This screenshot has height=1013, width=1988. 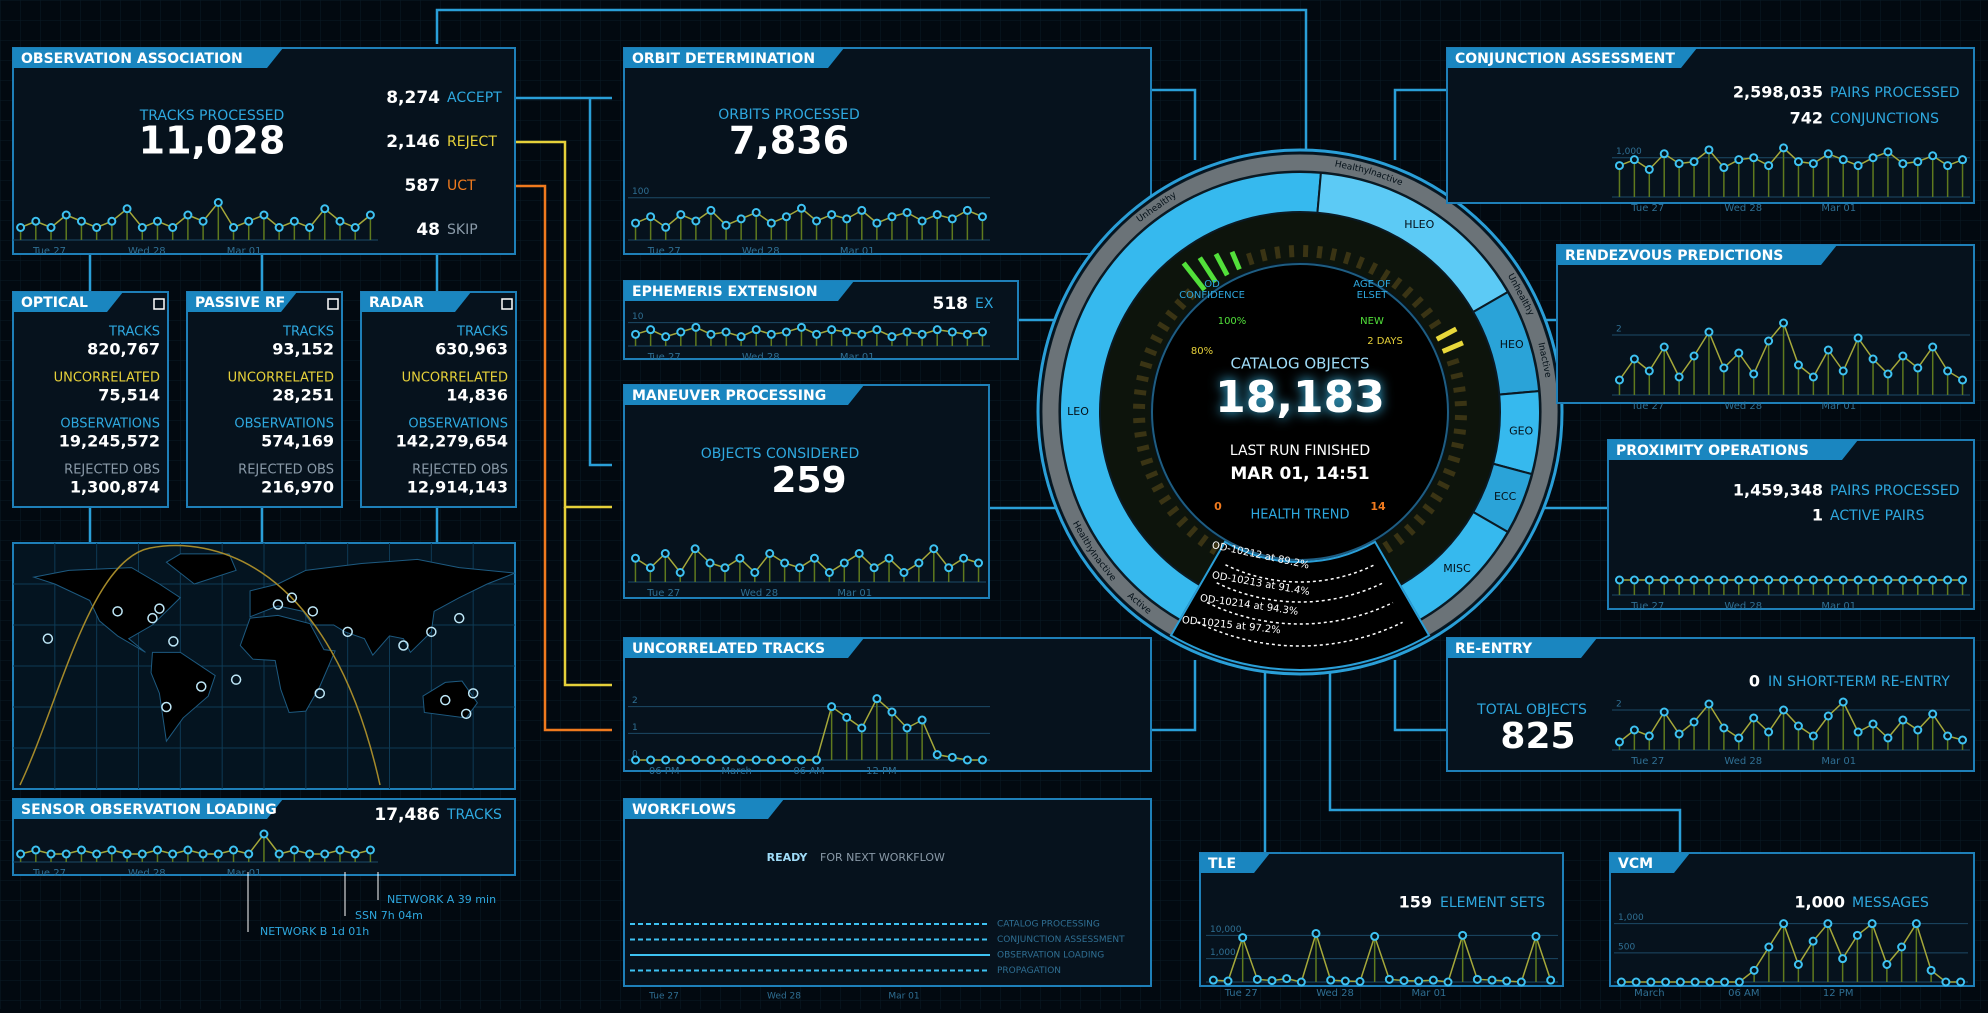 What do you see at coordinates (396, 303) in the screenshot?
I see `panel-title: RADAR` at bounding box center [396, 303].